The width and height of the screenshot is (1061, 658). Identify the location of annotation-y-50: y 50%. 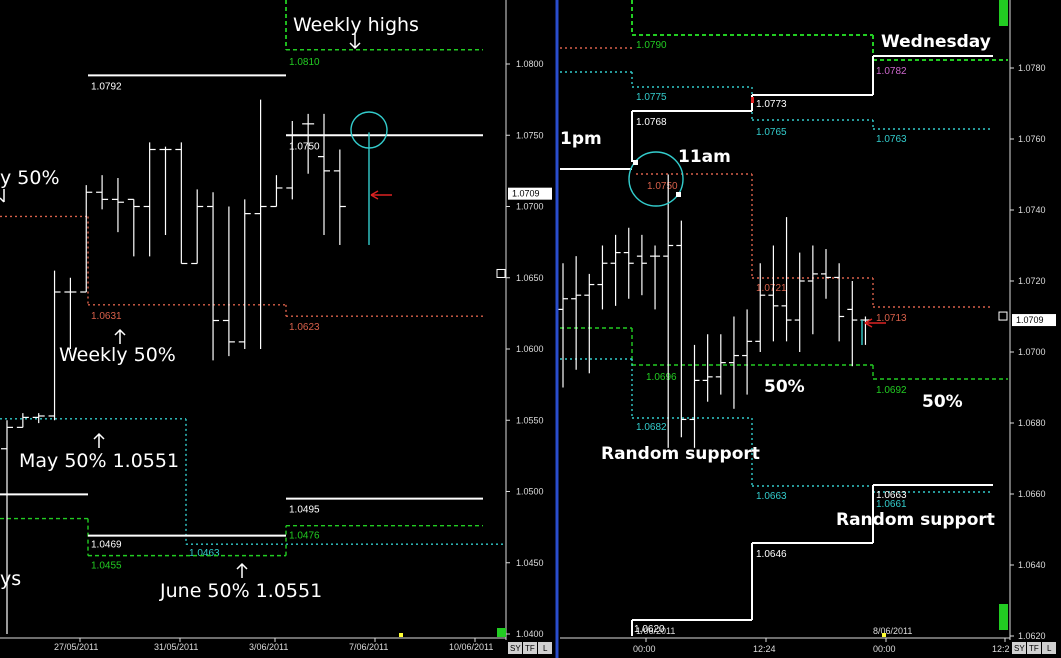
(30, 178).